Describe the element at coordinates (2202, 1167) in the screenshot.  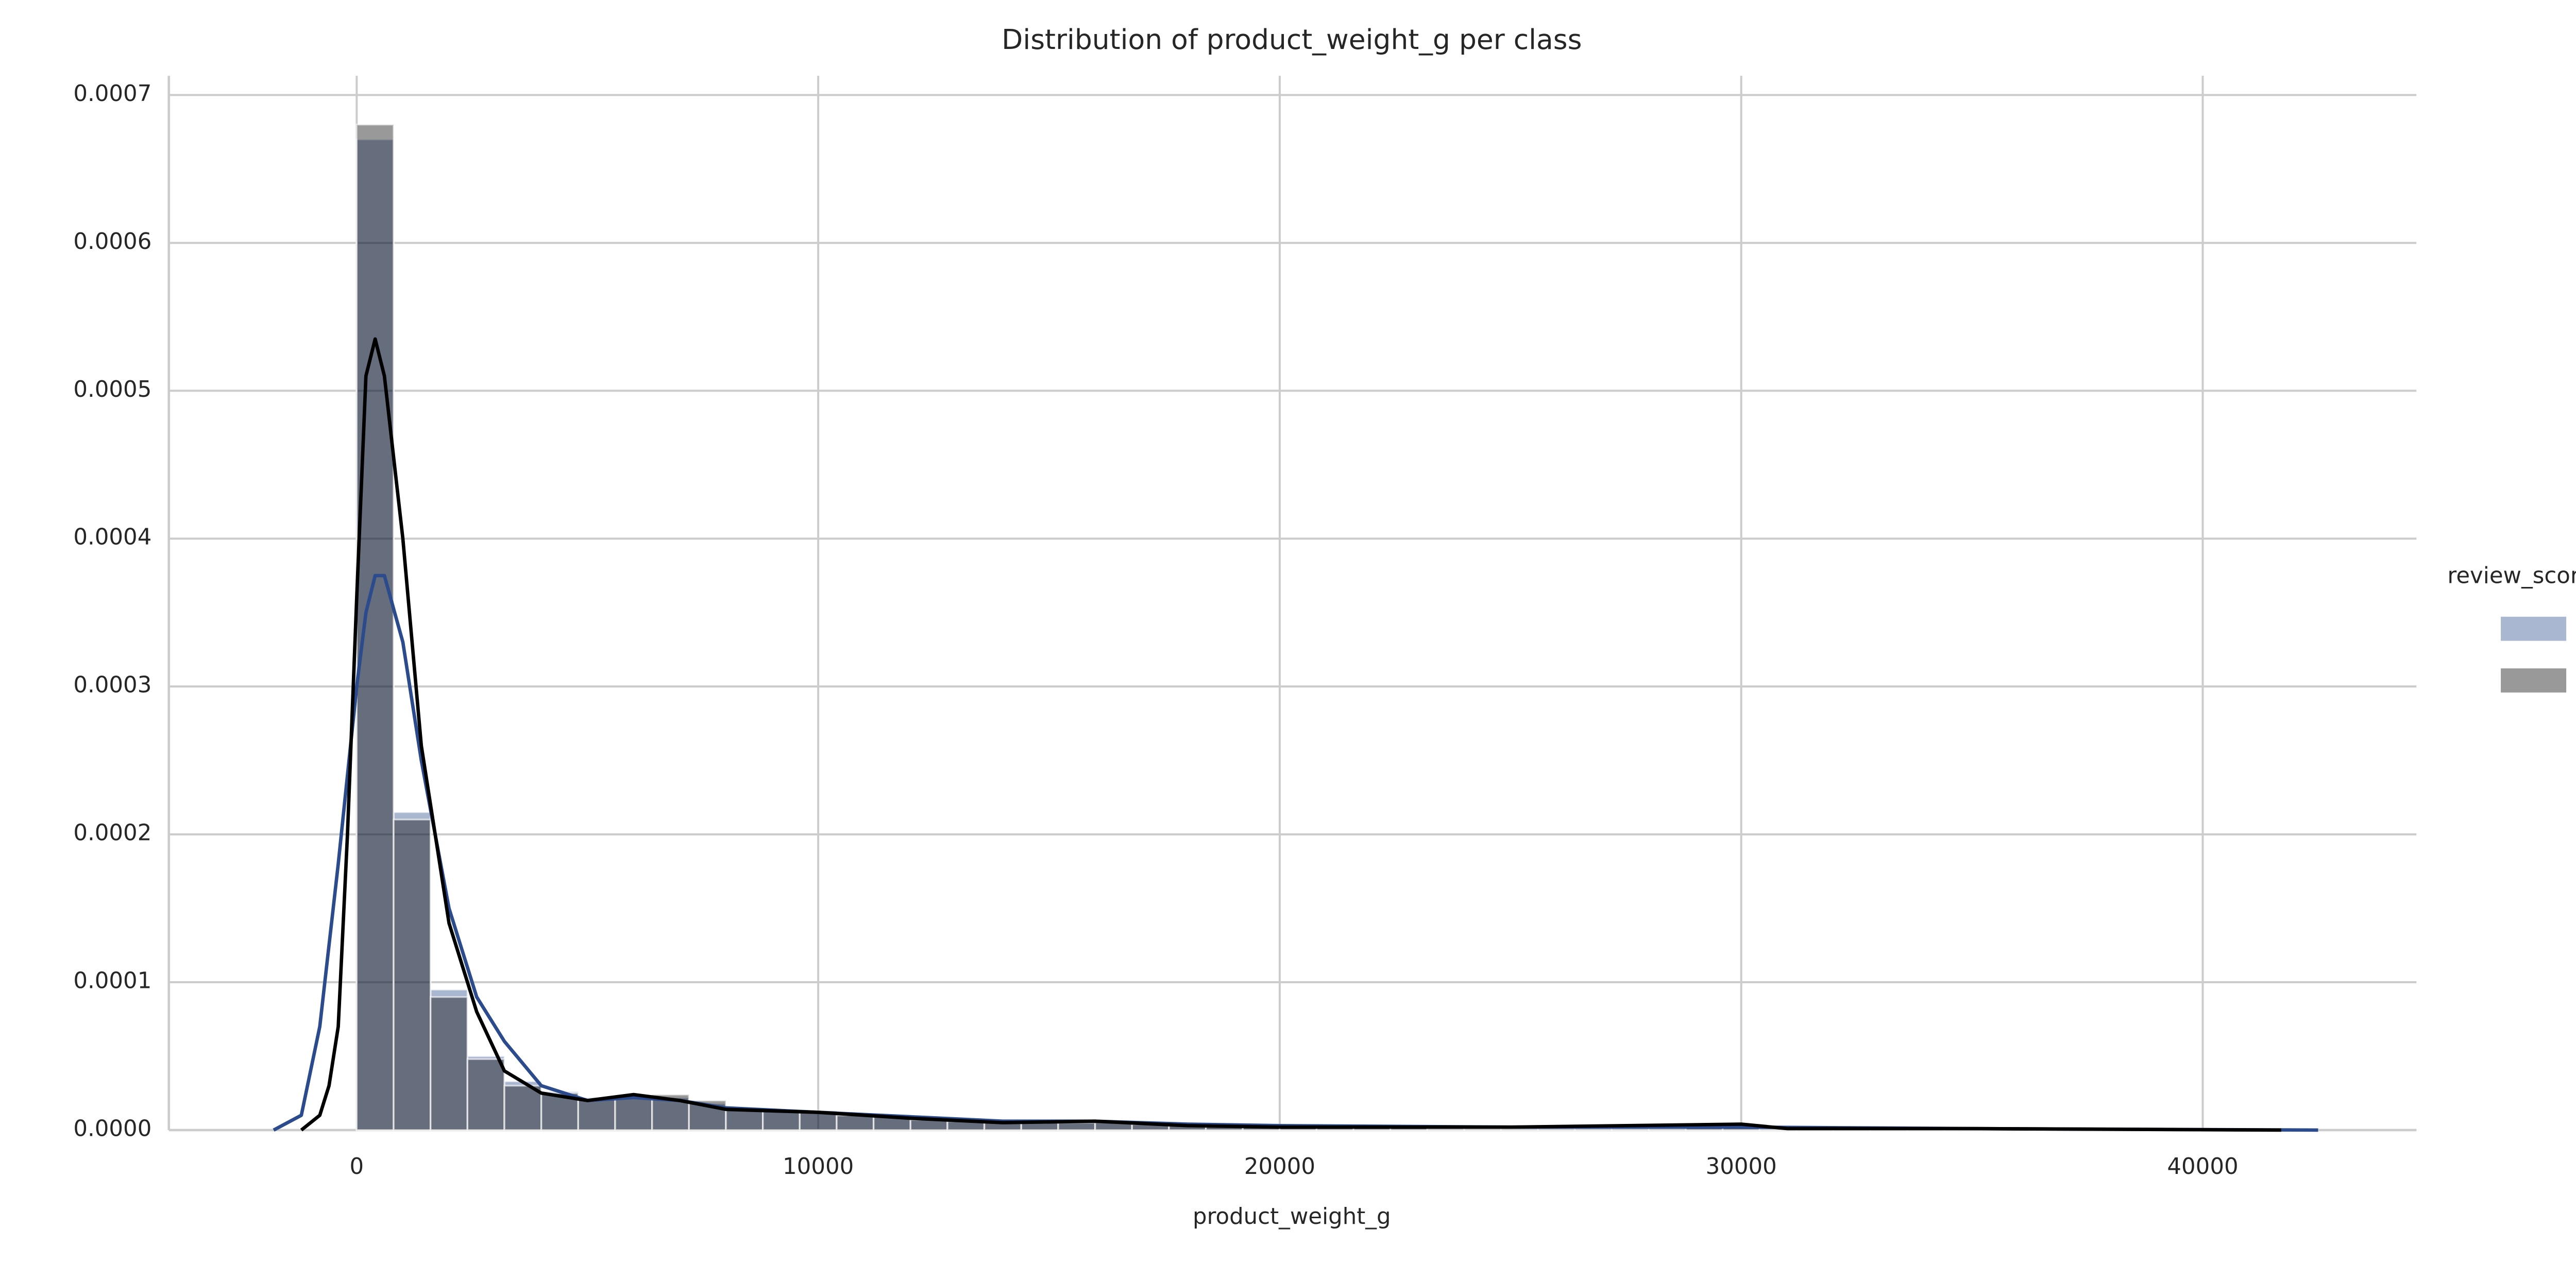
I see `x-tick-label: 40000` at that location.